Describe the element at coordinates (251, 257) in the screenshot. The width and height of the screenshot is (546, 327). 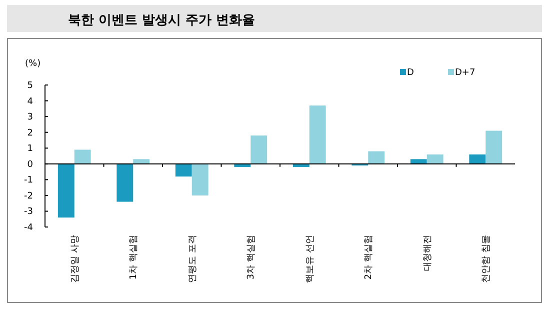
I see `x-tick-label: 3차 핵실험` at that location.